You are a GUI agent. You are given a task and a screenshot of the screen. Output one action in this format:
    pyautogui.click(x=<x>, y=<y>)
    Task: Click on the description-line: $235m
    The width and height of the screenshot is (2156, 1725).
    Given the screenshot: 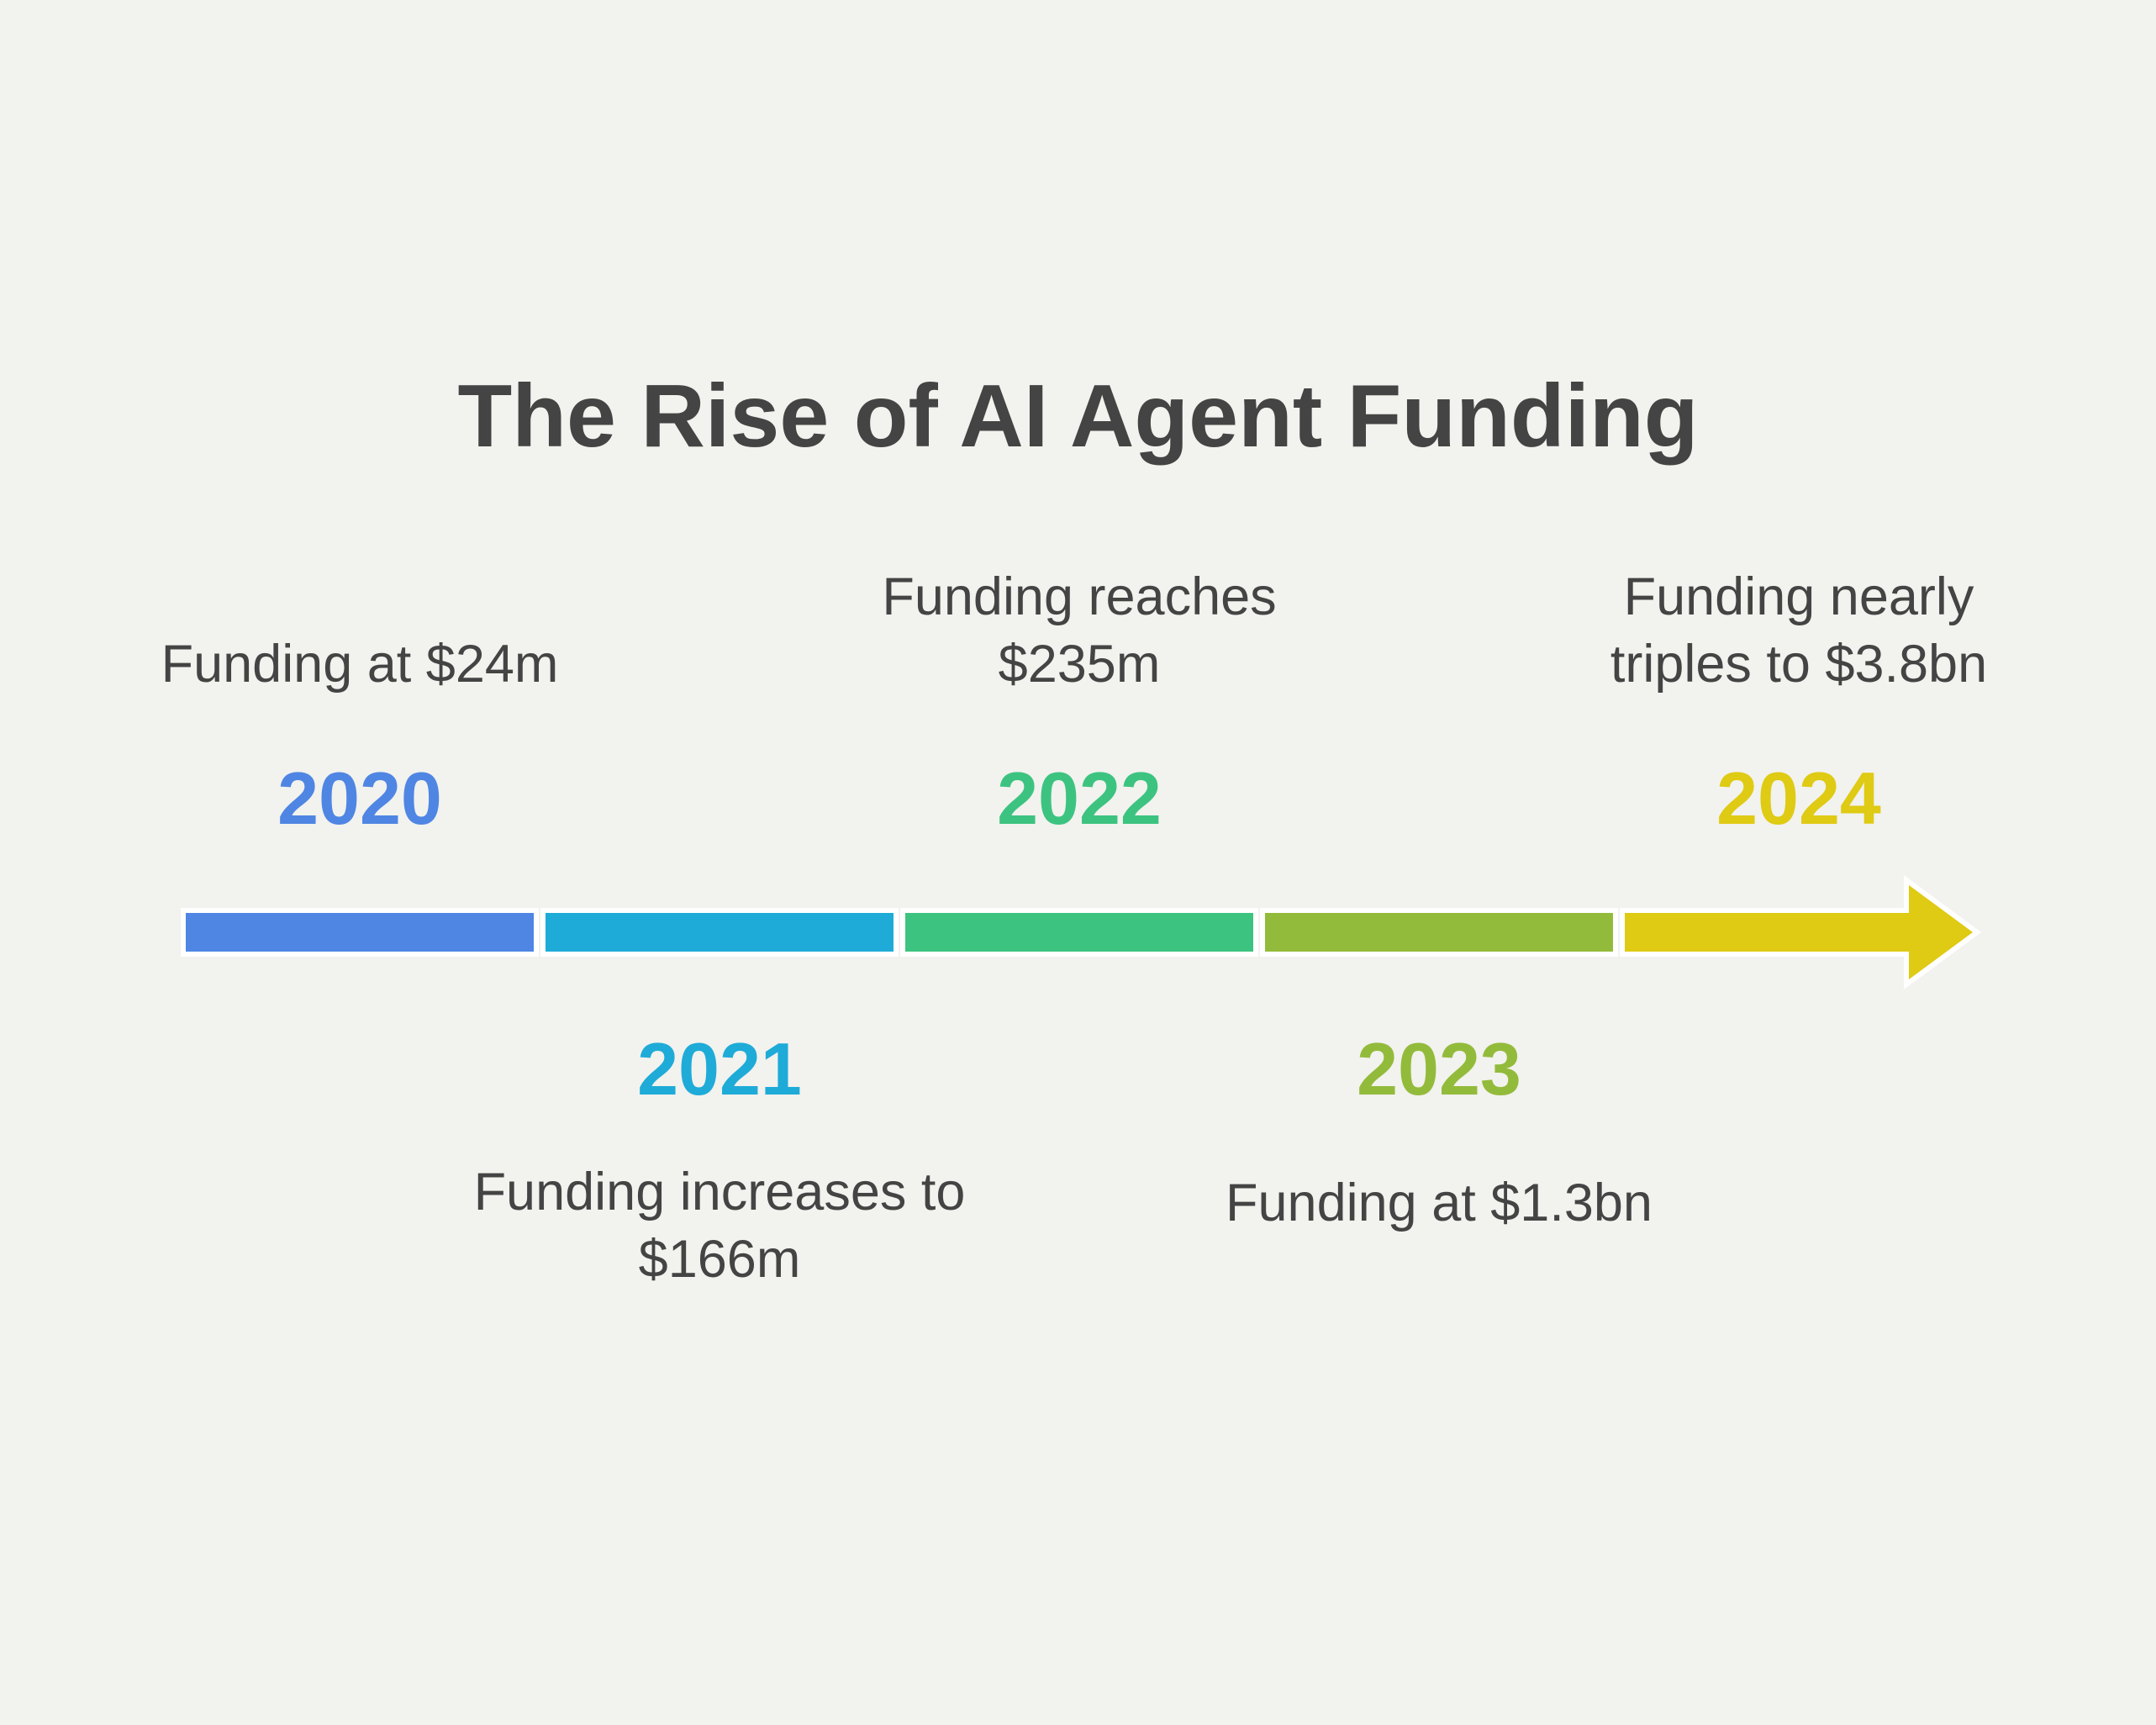 What is the action you would take?
    pyautogui.click(x=1079, y=664)
    